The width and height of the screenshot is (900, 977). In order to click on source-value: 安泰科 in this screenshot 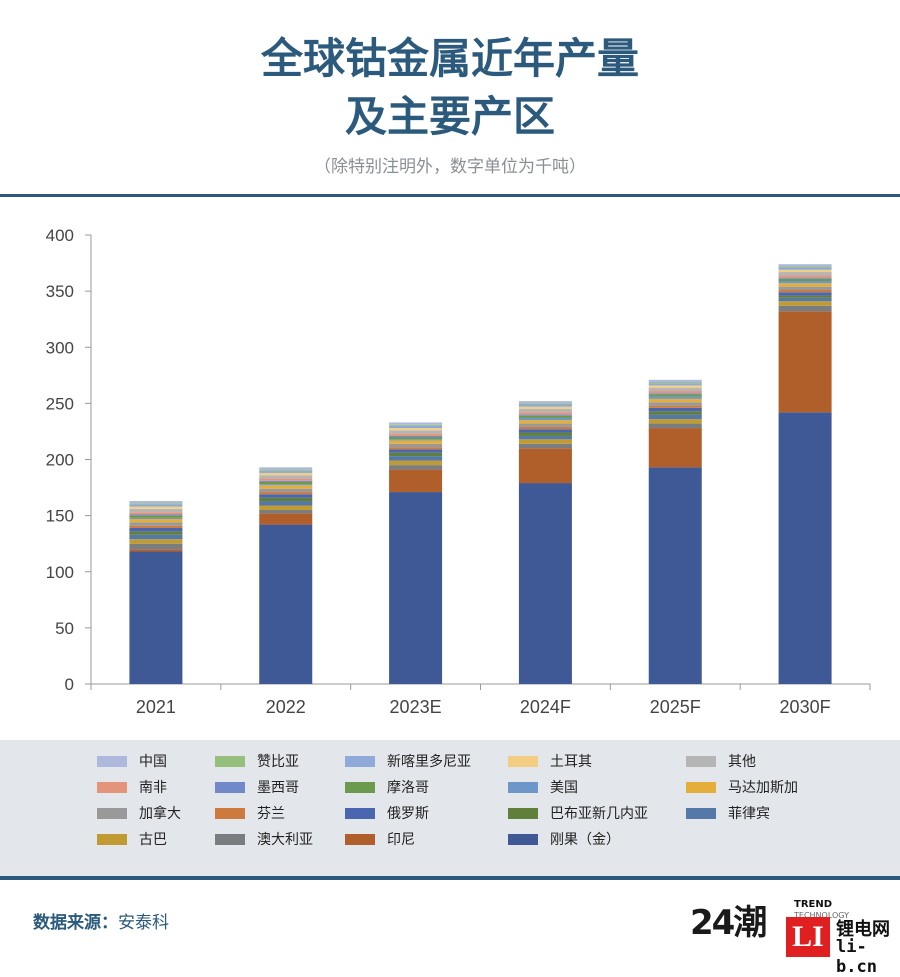, I will do `click(143, 923)`.